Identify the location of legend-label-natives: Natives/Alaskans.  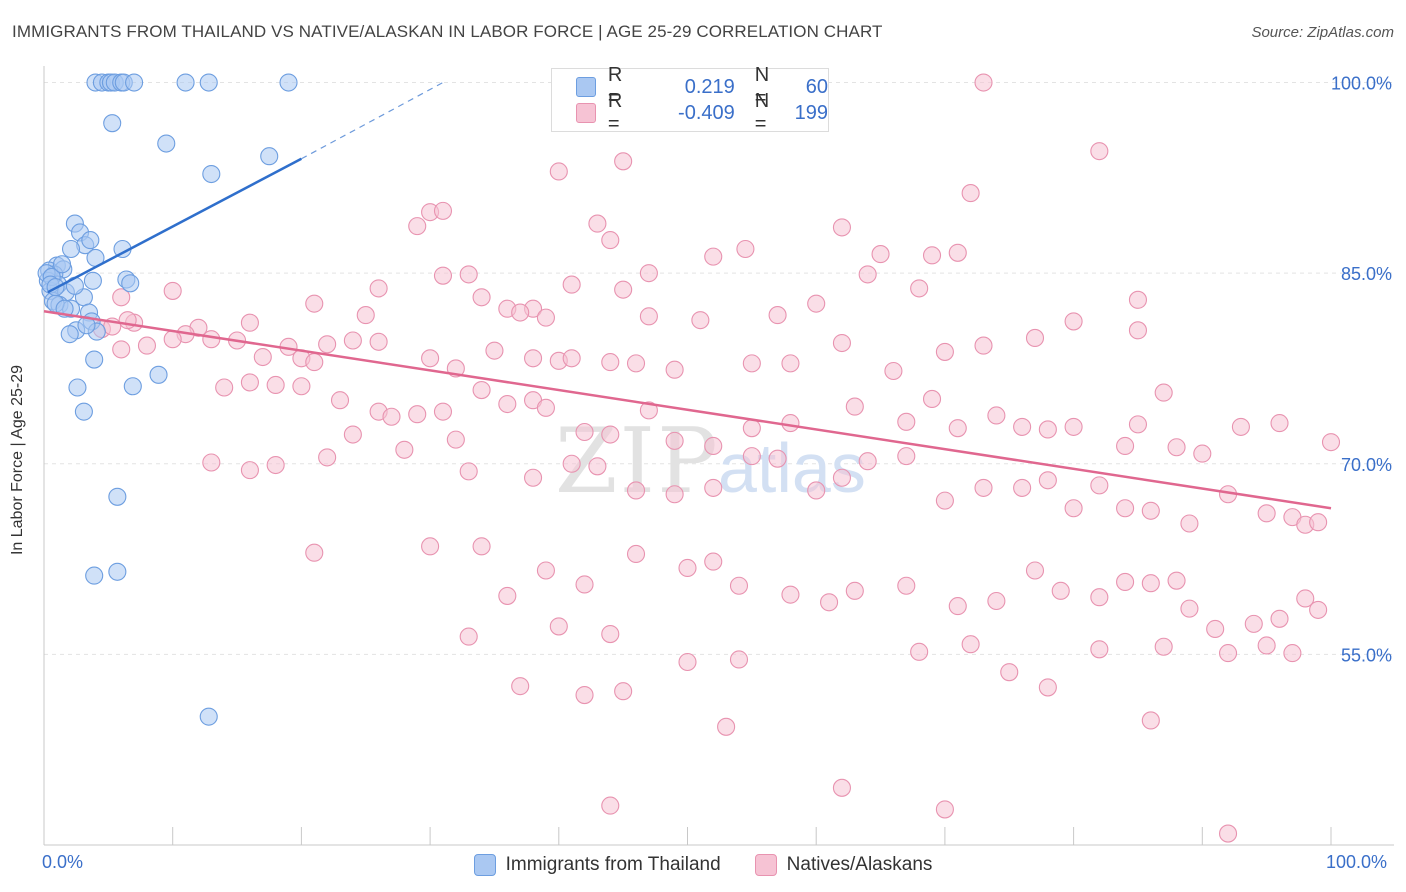
(859, 864).